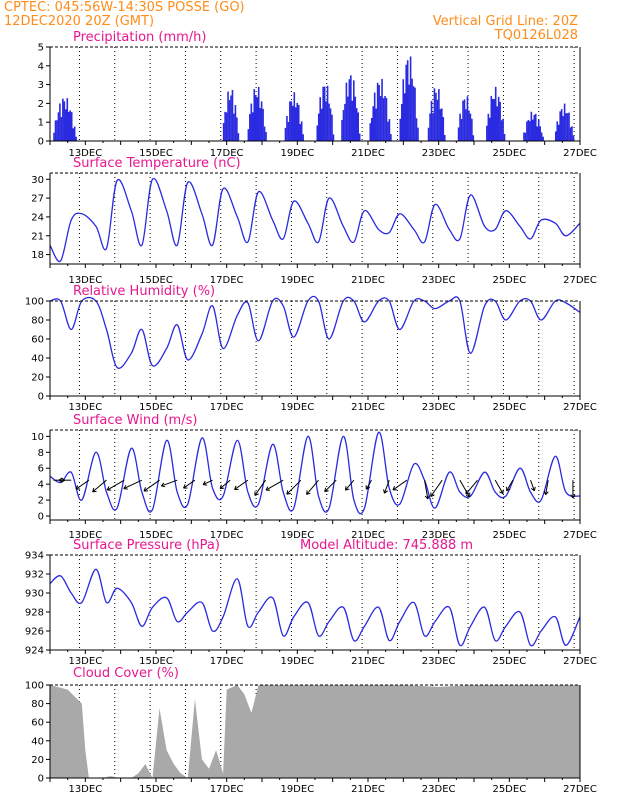 This screenshot has width=618, height=800. Describe the element at coordinates (315, 607) in the screenshot. I see `series-line` at that location.